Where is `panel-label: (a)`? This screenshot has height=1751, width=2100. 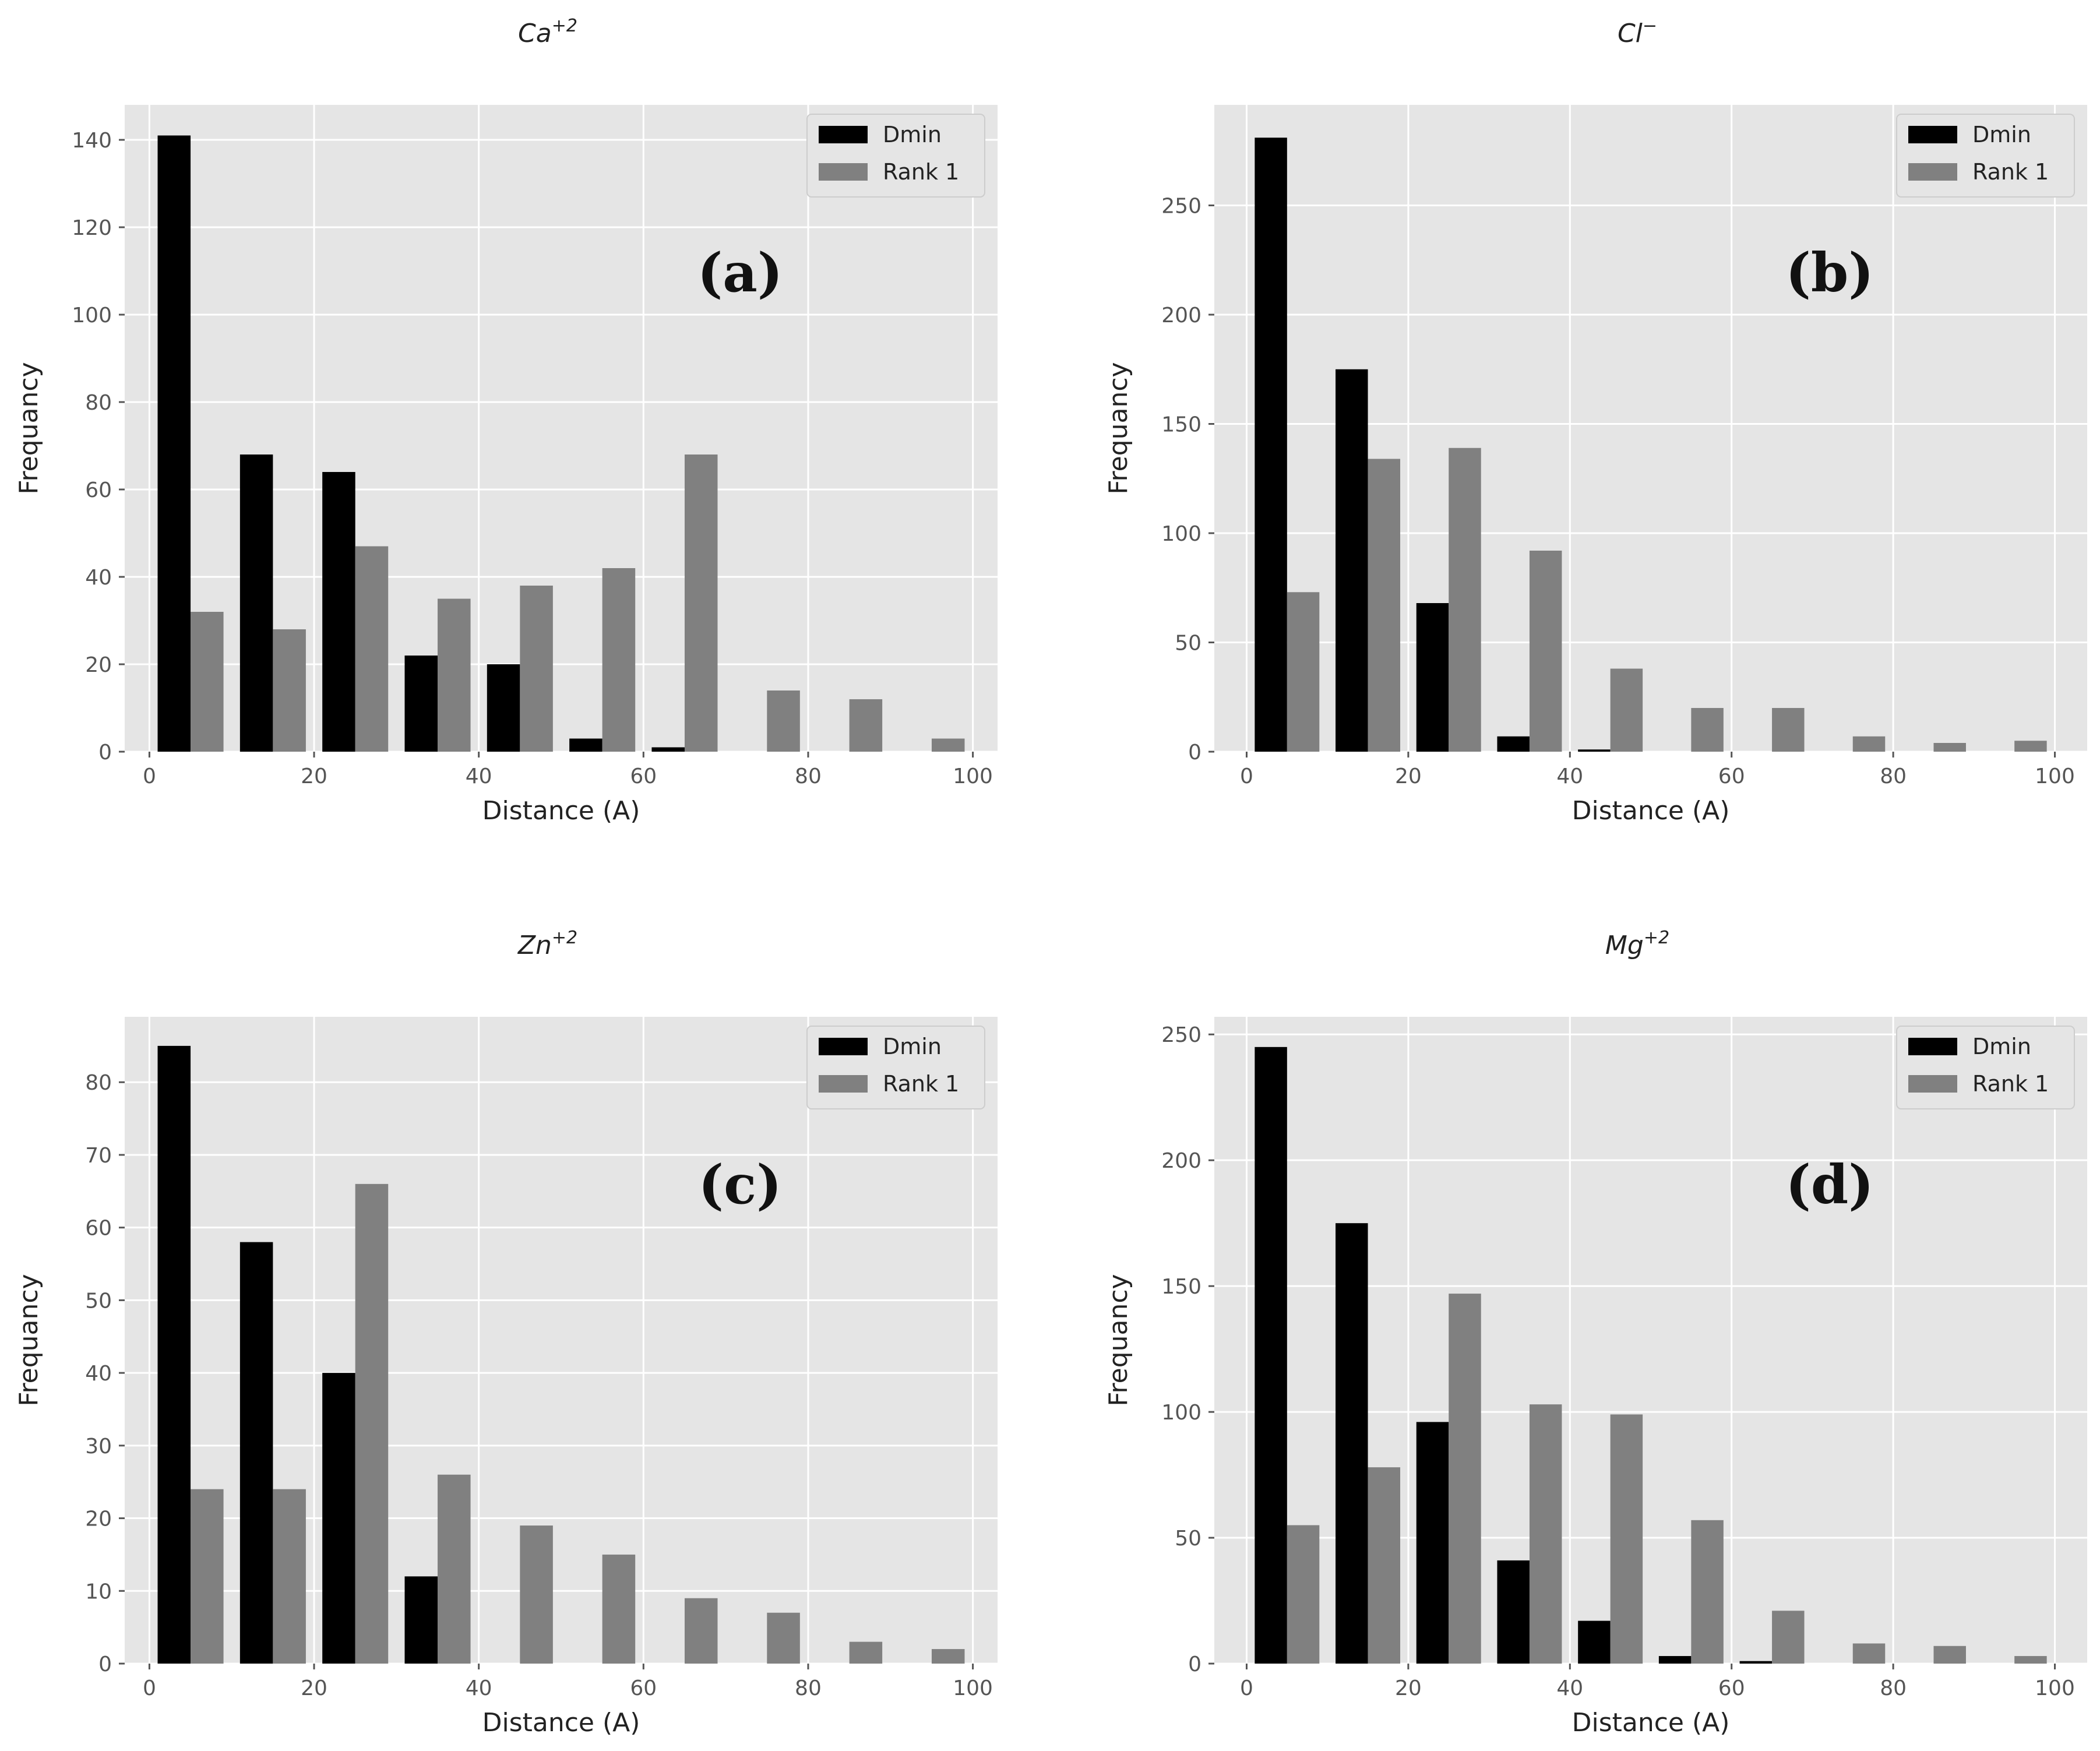
panel-label: (a) is located at coordinates (740, 272).